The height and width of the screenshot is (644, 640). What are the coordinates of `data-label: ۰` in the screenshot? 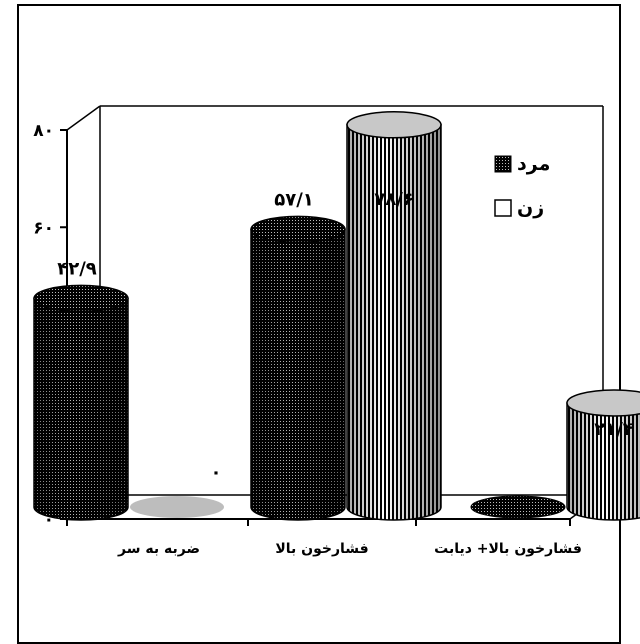 It's located at (216, 472).